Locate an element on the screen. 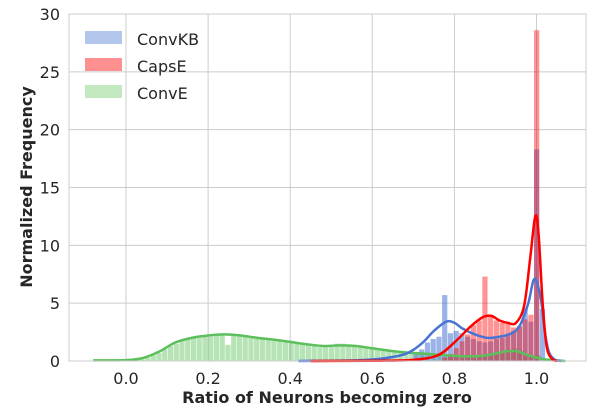  y-tick-label: 30 is located at coordinates (50, 14).